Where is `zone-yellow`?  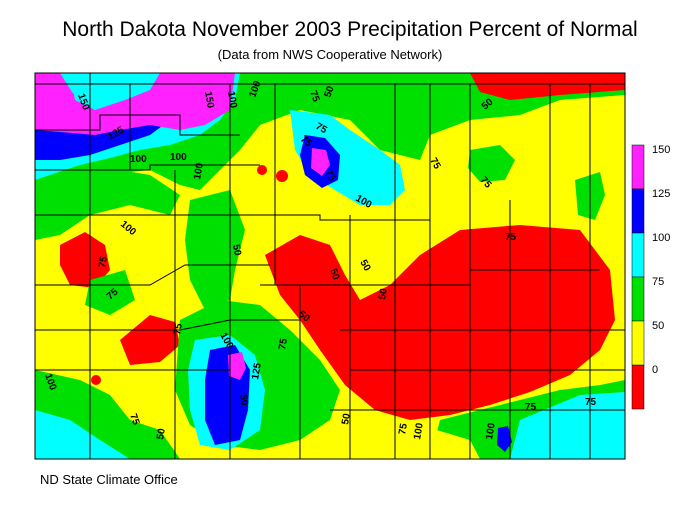
zone-yellow is located at coordinates (420, 443).